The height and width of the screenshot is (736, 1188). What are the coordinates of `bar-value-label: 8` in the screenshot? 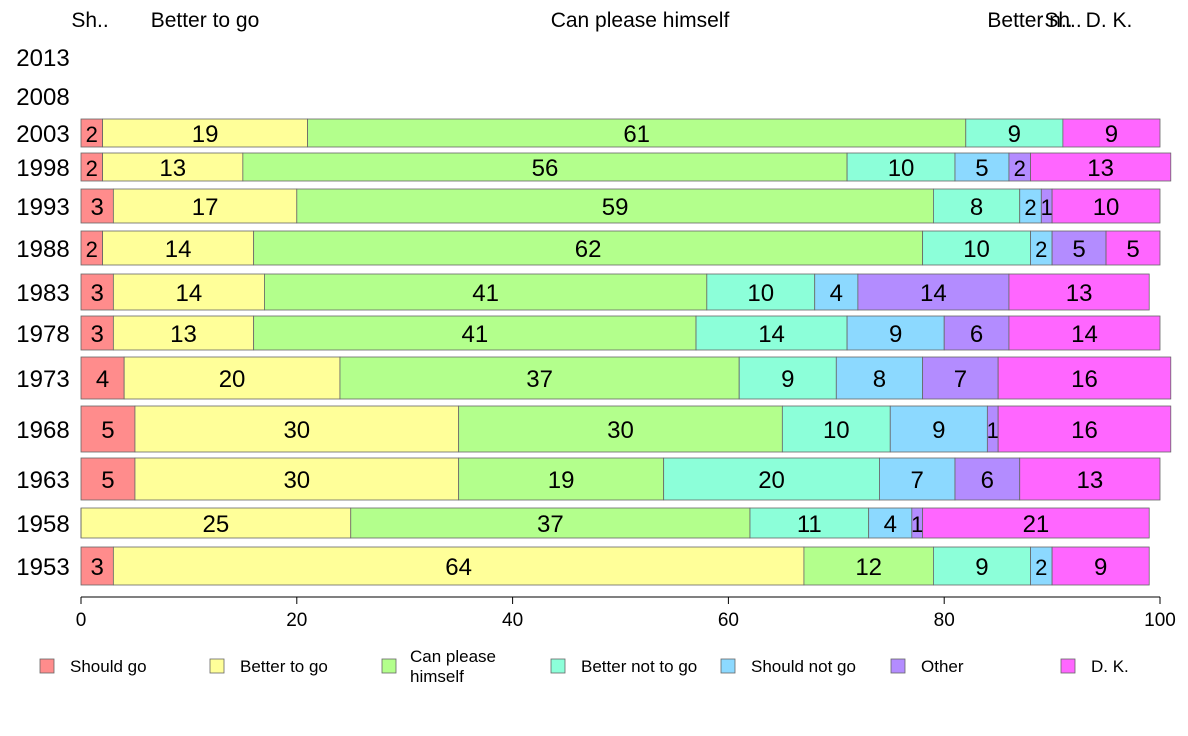 It's located at (976, 207).